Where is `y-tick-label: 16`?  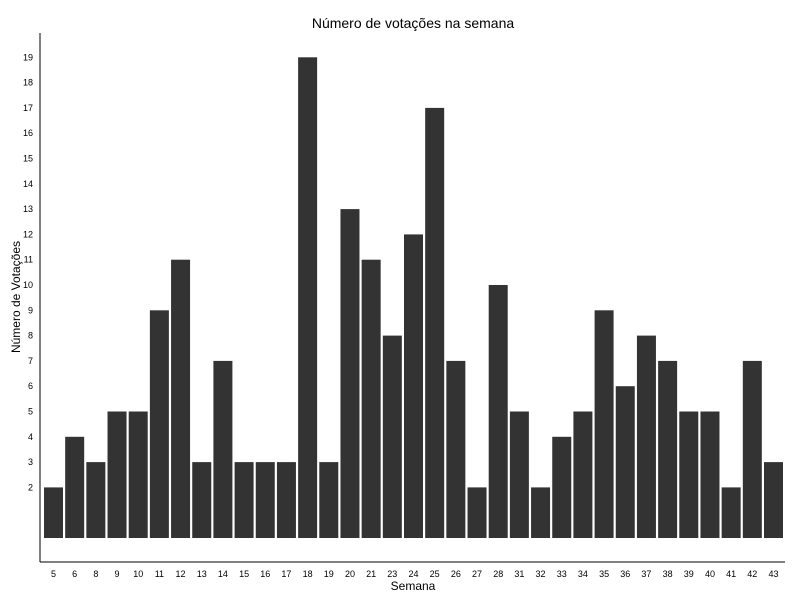
y-tick-label: 16 is located at coordinates (28, 133).